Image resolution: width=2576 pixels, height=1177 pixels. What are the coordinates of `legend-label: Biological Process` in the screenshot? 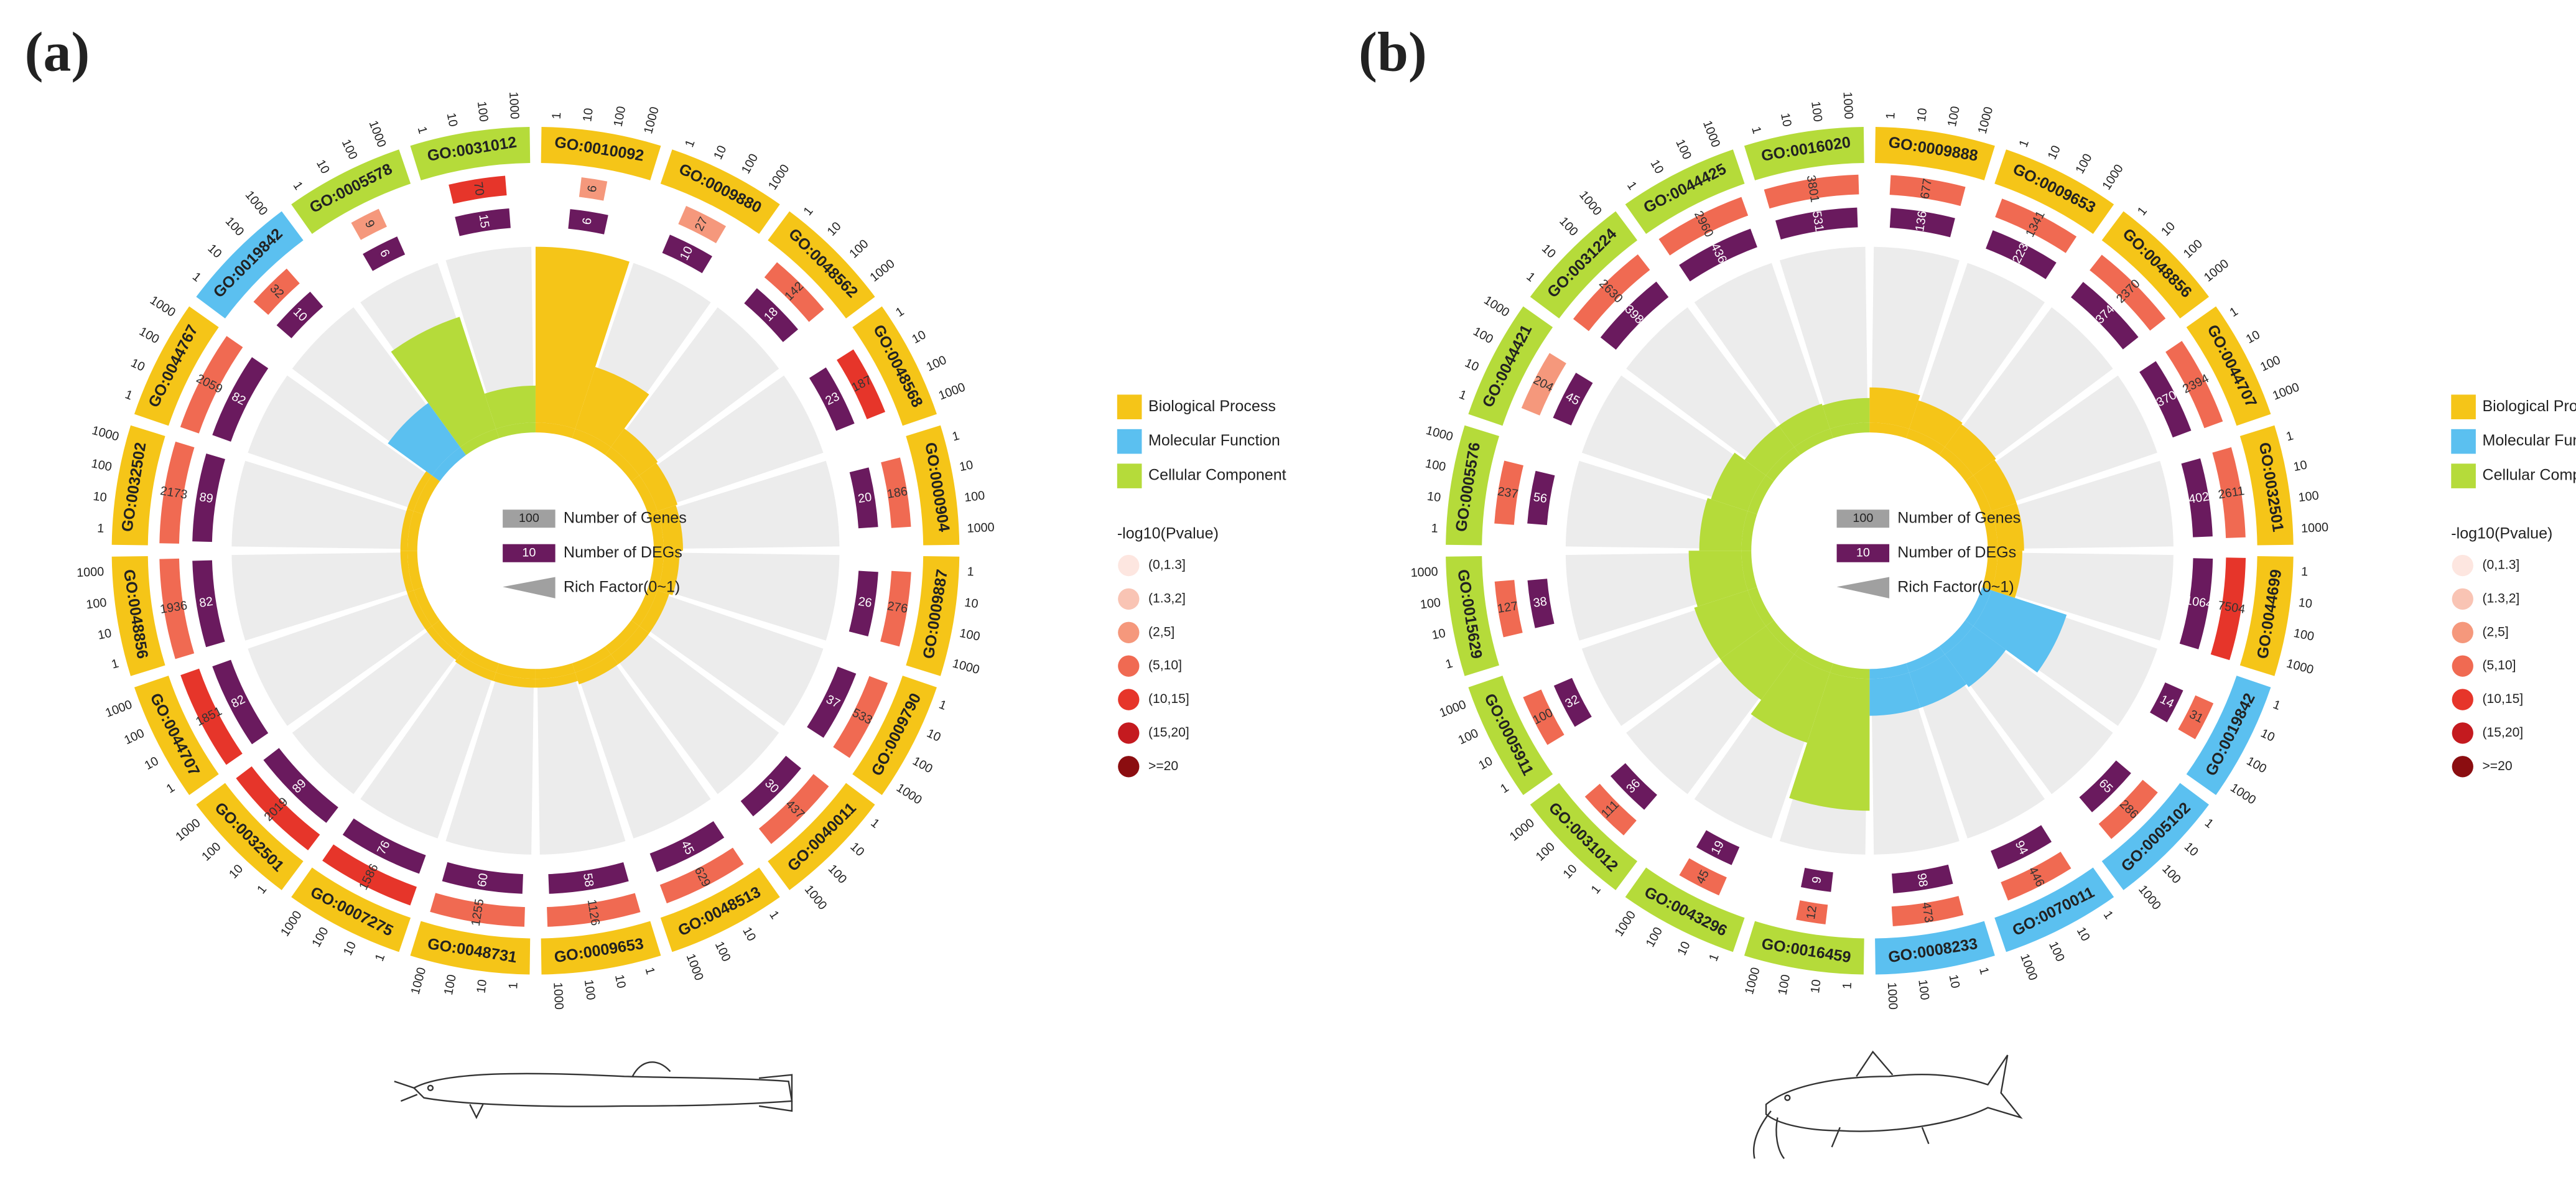 It's located at (1212, 406).